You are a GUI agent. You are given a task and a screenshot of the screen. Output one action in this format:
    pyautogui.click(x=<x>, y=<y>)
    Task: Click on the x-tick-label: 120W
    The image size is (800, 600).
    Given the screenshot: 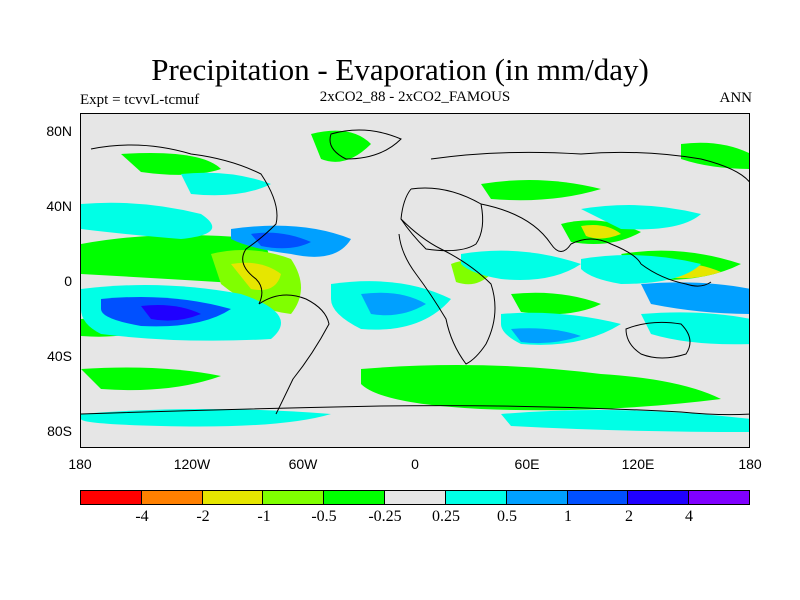 What is the action you would take?
    pyautogui.click(x=192, y=464)
    